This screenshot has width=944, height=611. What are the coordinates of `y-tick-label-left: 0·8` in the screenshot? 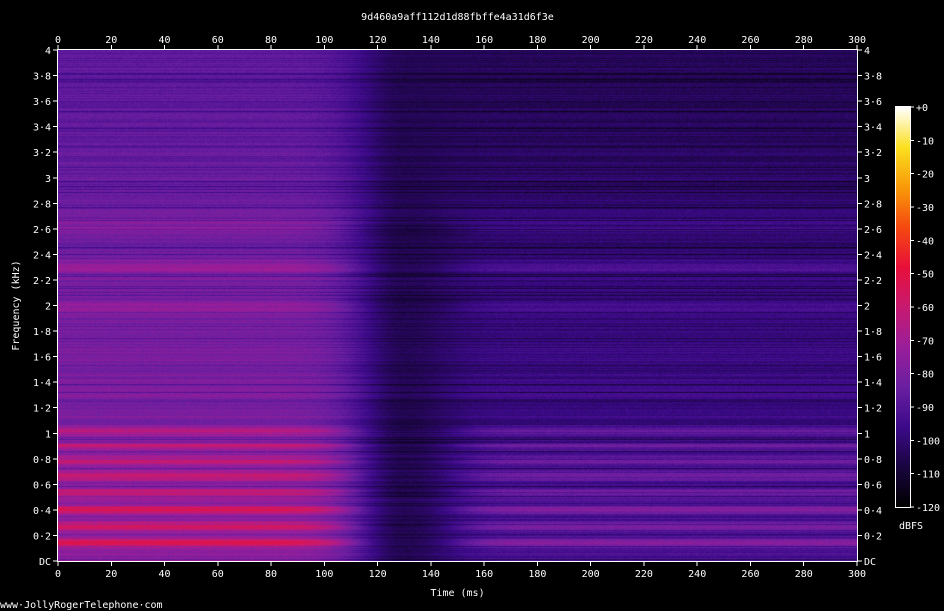 It's located at (42, 460).